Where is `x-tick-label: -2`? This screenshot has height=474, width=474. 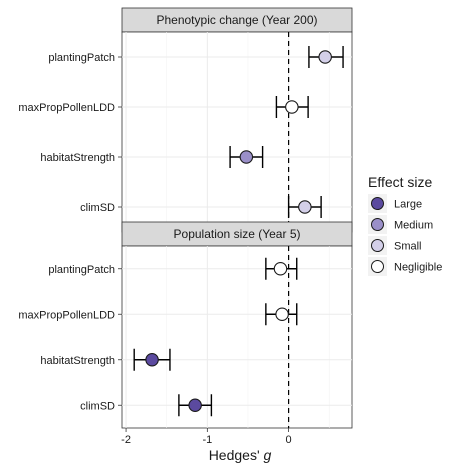 x-tick-label: -2 is located at coordinates (126, 440).